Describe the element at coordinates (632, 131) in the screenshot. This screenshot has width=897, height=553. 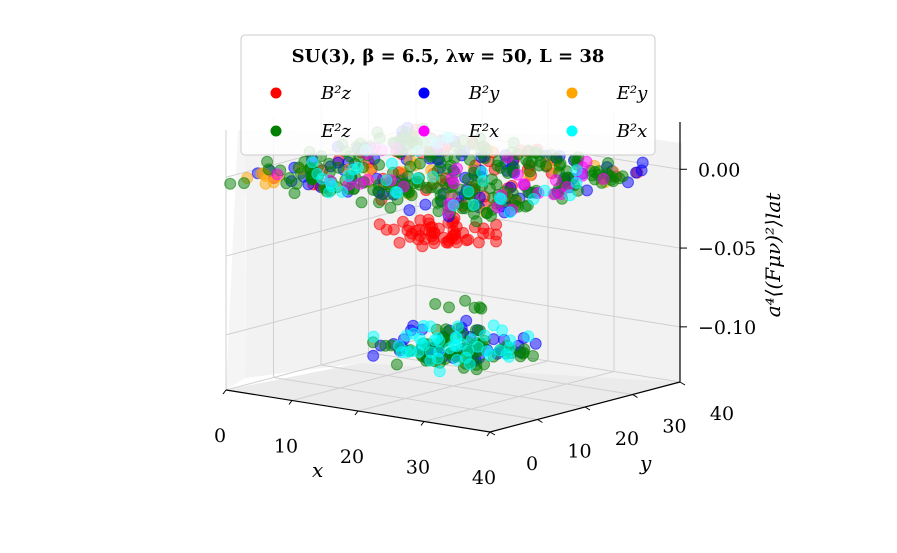
I see `legend-label: B²x` at that location.